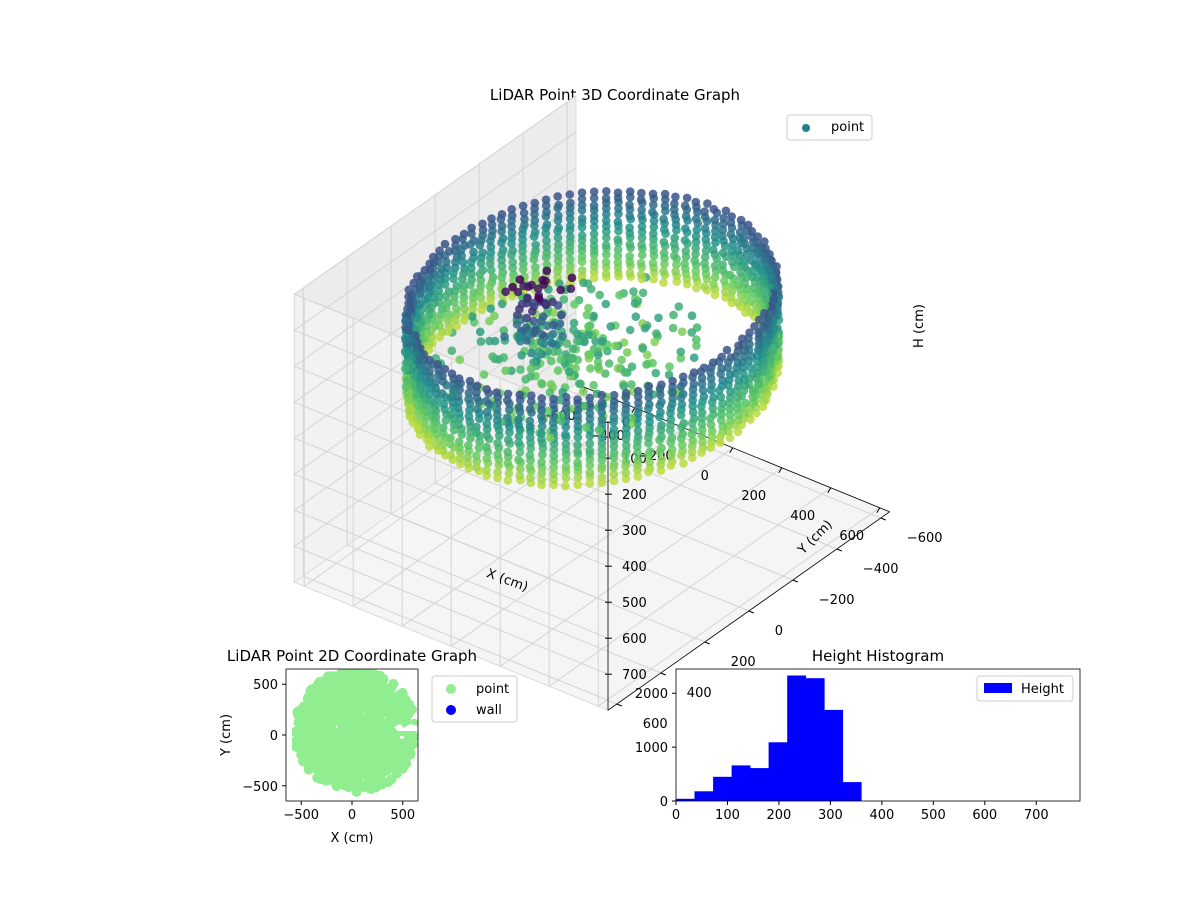 The image size is (1200, 900). I want to click on points-2d, so click(352, 735).